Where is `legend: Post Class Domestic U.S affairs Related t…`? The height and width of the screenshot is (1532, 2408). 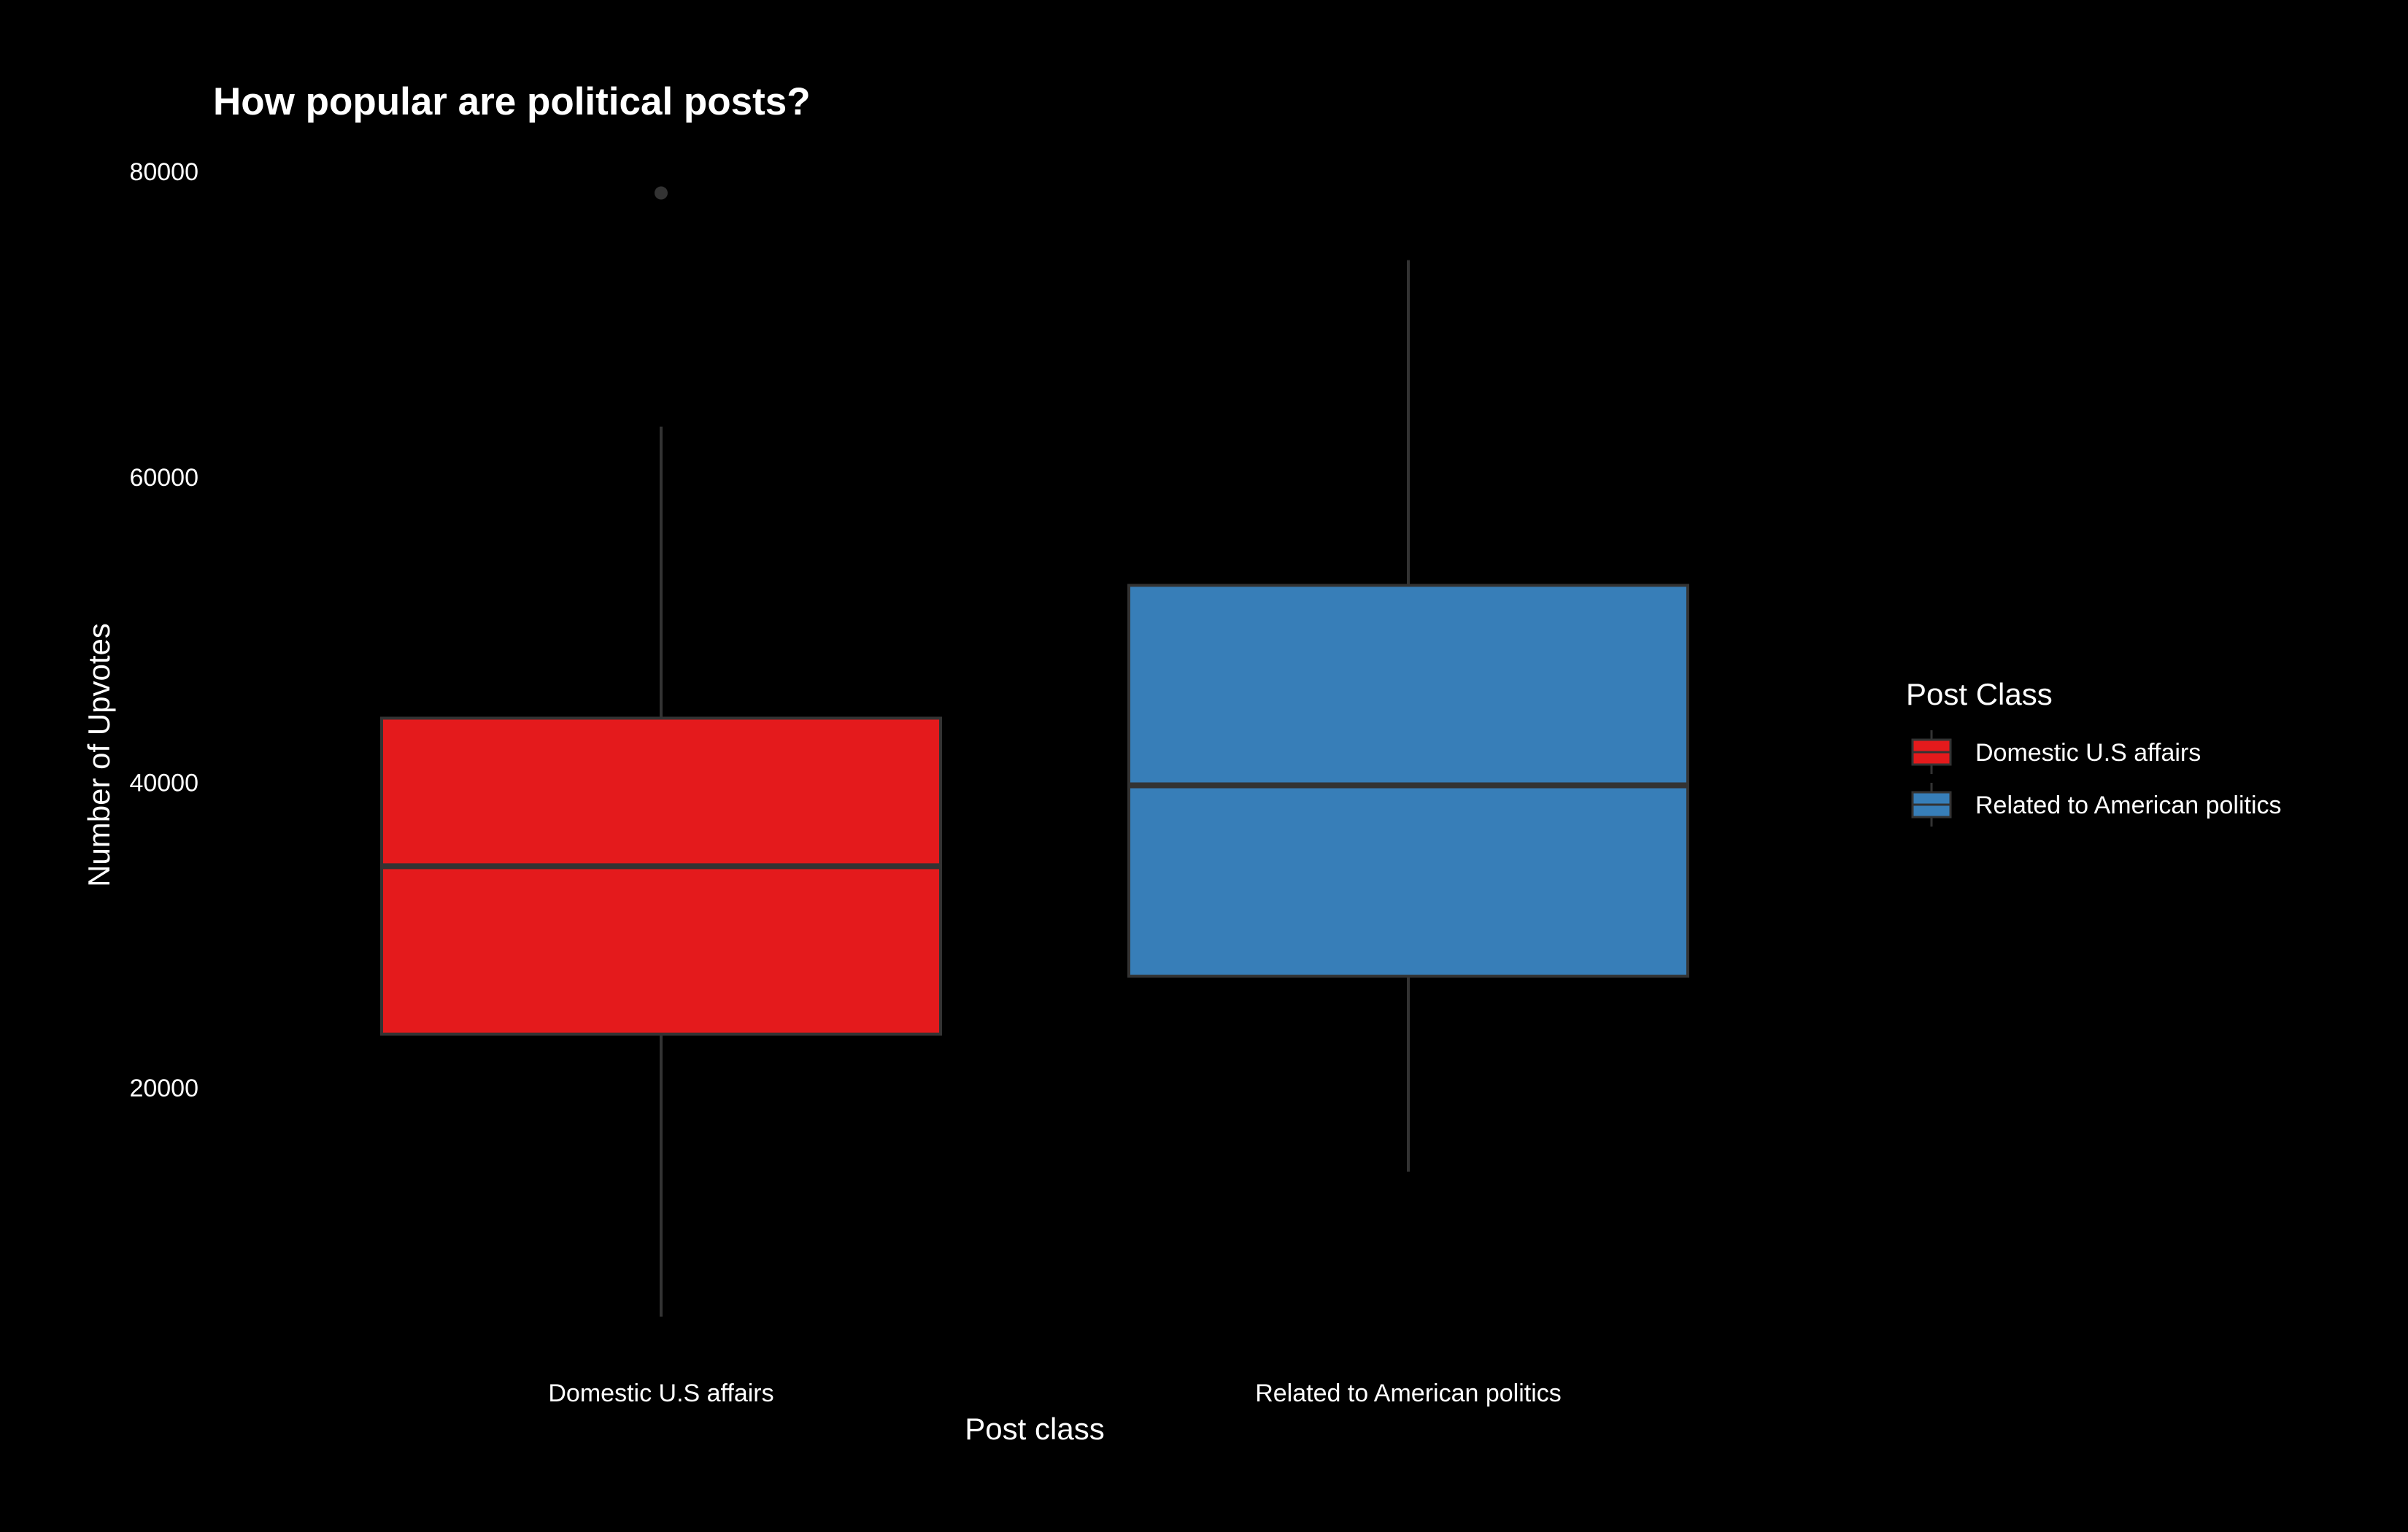 legend: Post Class Domestic U.S affairs Related t… is located at coordinates (2094, 752).